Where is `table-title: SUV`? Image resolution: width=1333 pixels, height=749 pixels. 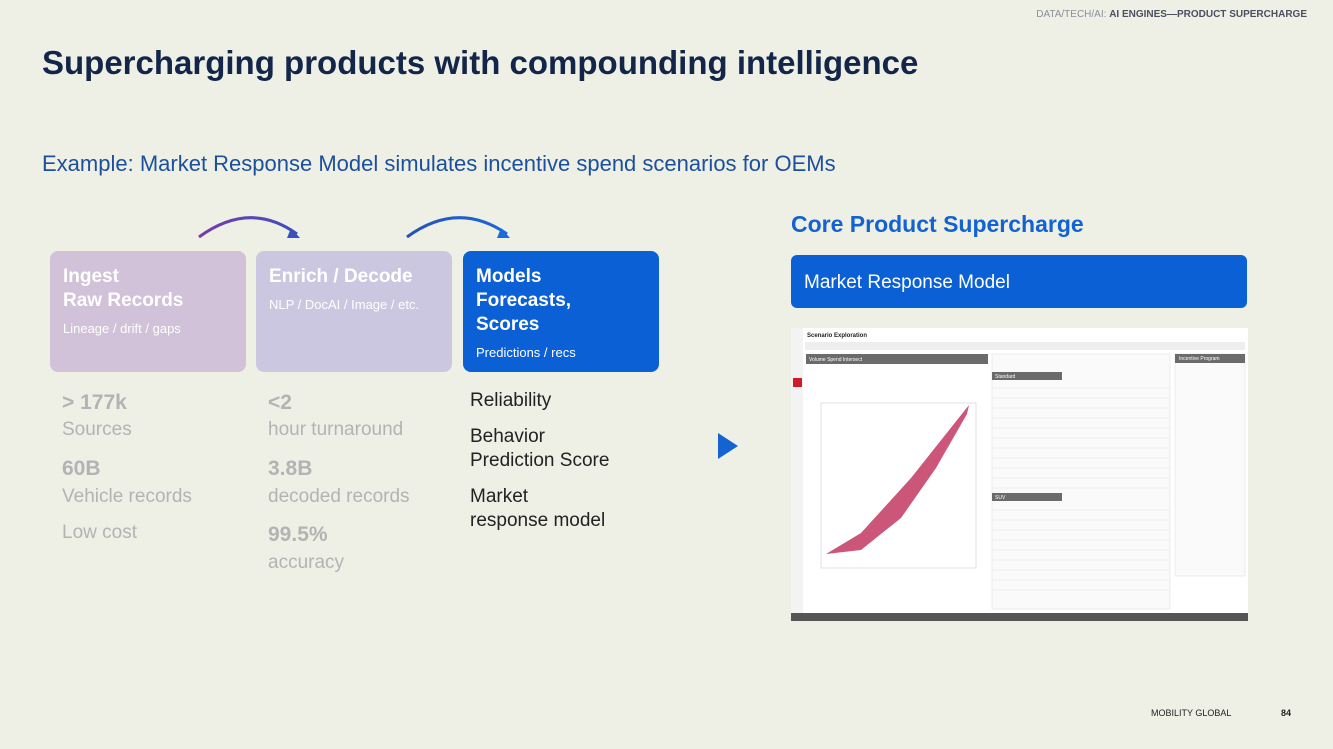
table-title: SUV is located at coordinates (1000, 498).